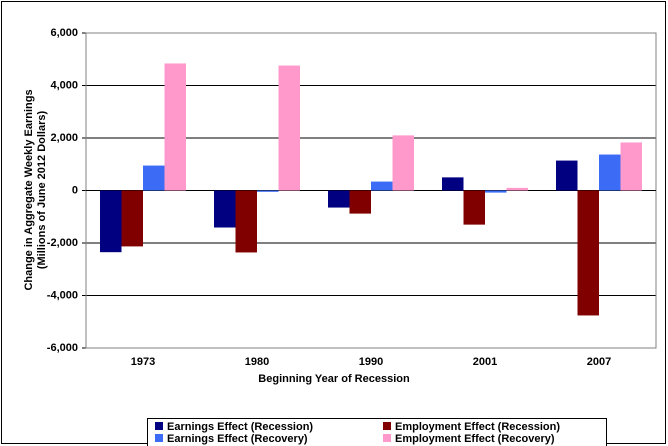 Image resolution: width=668 pixels, height=446 pixels. Describe the element at coordinates (62, 348) in the screenshot. I see `y-tick-label: -6,000` at that location.